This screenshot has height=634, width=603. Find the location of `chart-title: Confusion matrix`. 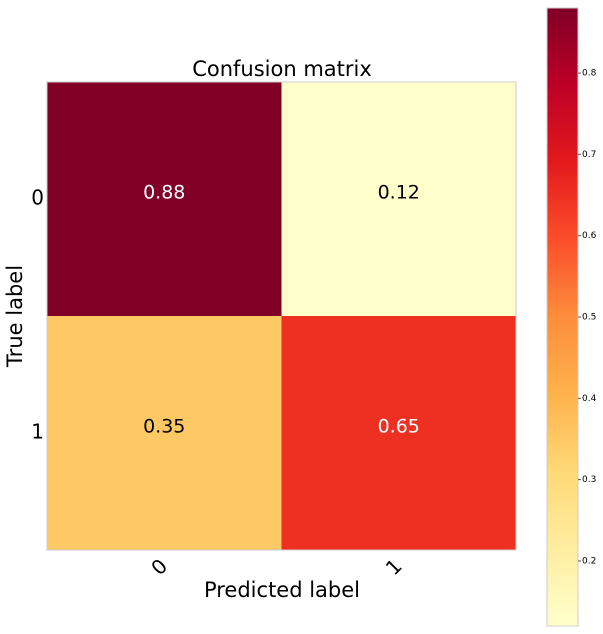

chart-title: Confusion matrix is located at coordinates (282, 69).